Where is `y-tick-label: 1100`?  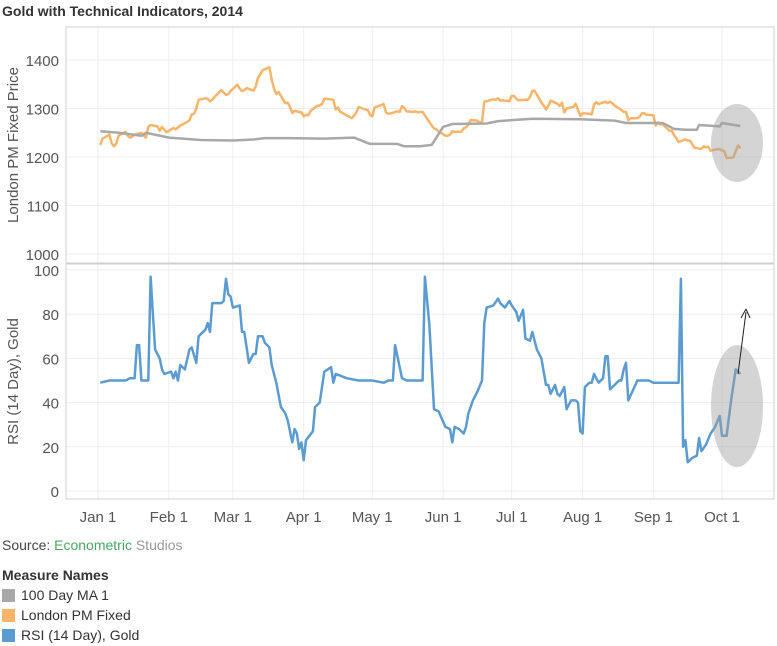 y-tick-label: 1100 is located at coordinates (43, 207).